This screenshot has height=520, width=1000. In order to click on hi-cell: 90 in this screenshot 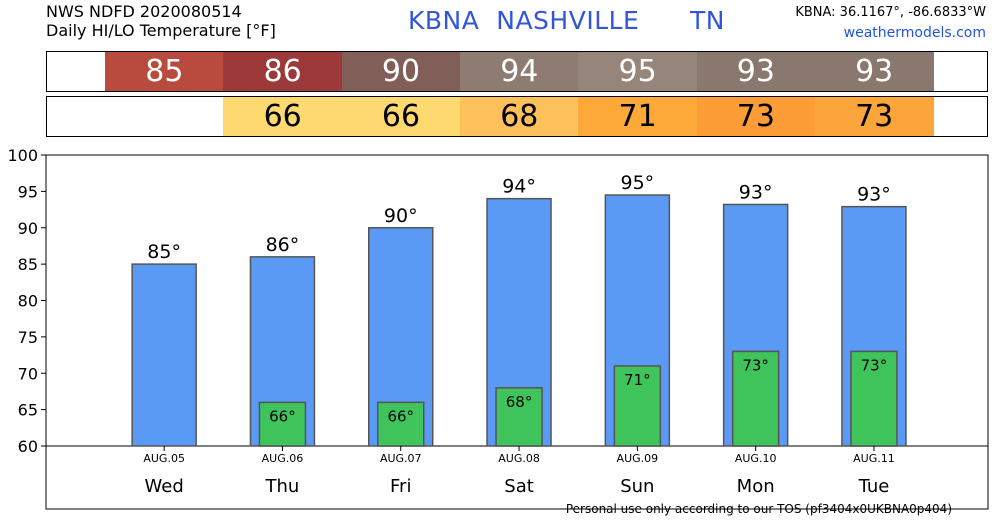, I will do `click(401, 71)`.